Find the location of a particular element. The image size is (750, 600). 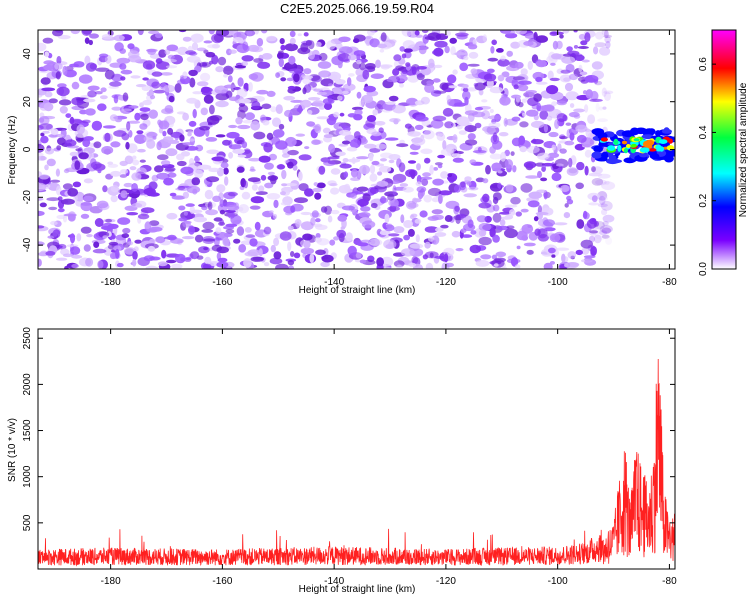

y-tick-label: 40 is located at coordinates (27, 54).